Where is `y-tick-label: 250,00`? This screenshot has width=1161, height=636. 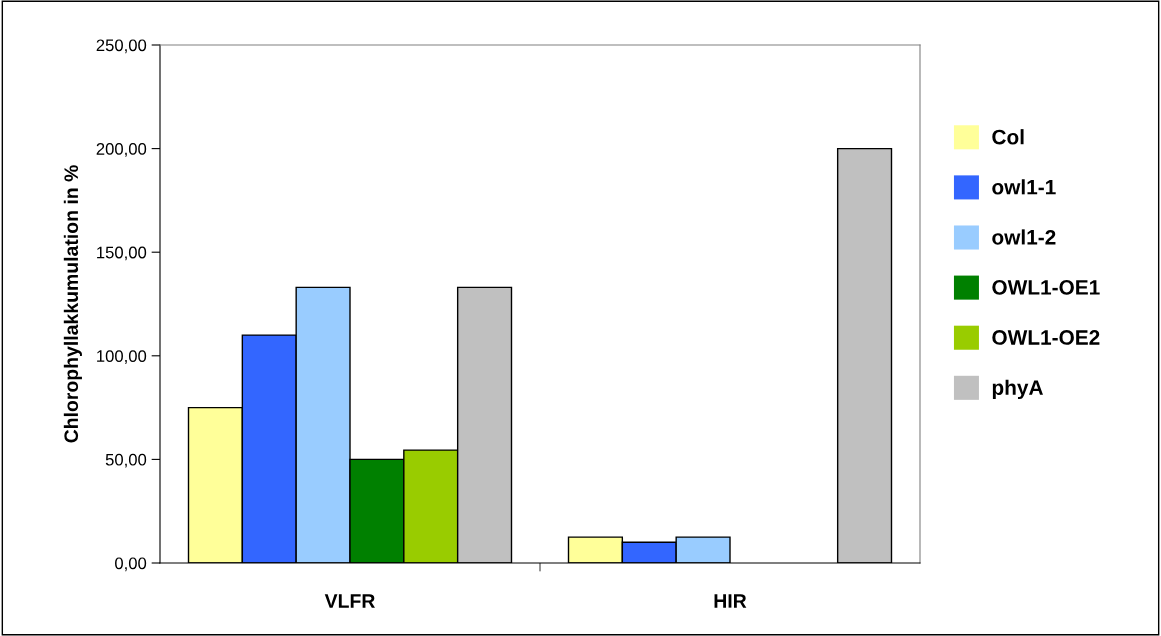
y-tick-label: 250,00 is located at coordinates (121, 46).